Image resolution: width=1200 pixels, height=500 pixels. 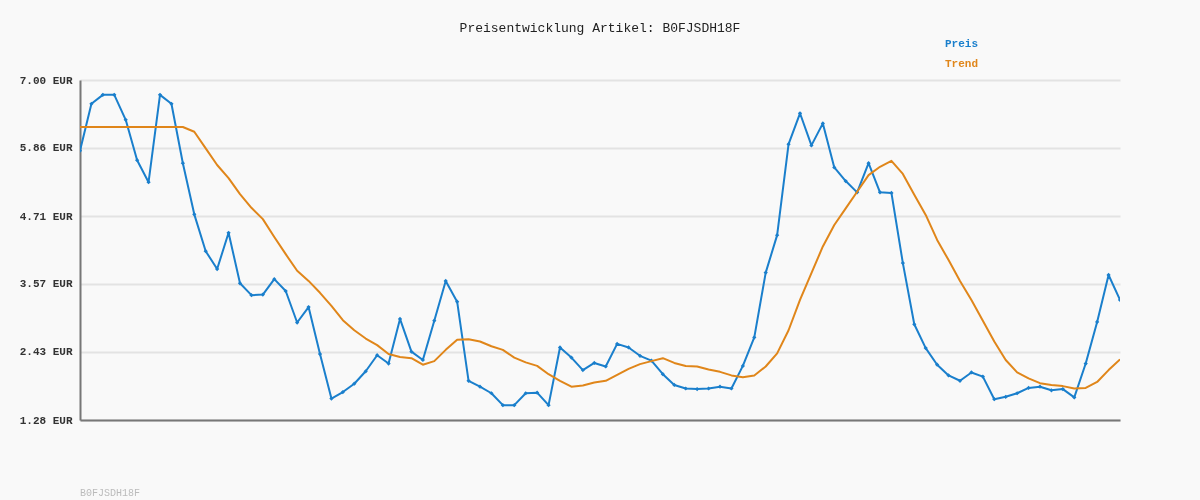 I want to click on y-tick-label: 1.28 EUR, so click(x=46, y=420).